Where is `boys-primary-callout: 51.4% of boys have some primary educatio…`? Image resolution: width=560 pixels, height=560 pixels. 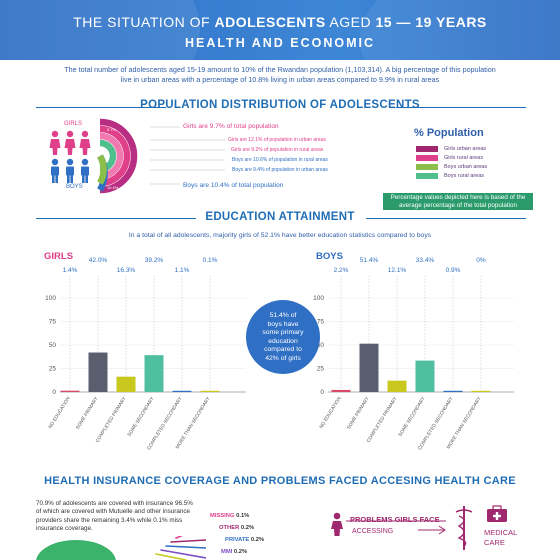 boys-primary-callout: 51.4% of boys have some primary educatio… is located at coordinates (283, 337).